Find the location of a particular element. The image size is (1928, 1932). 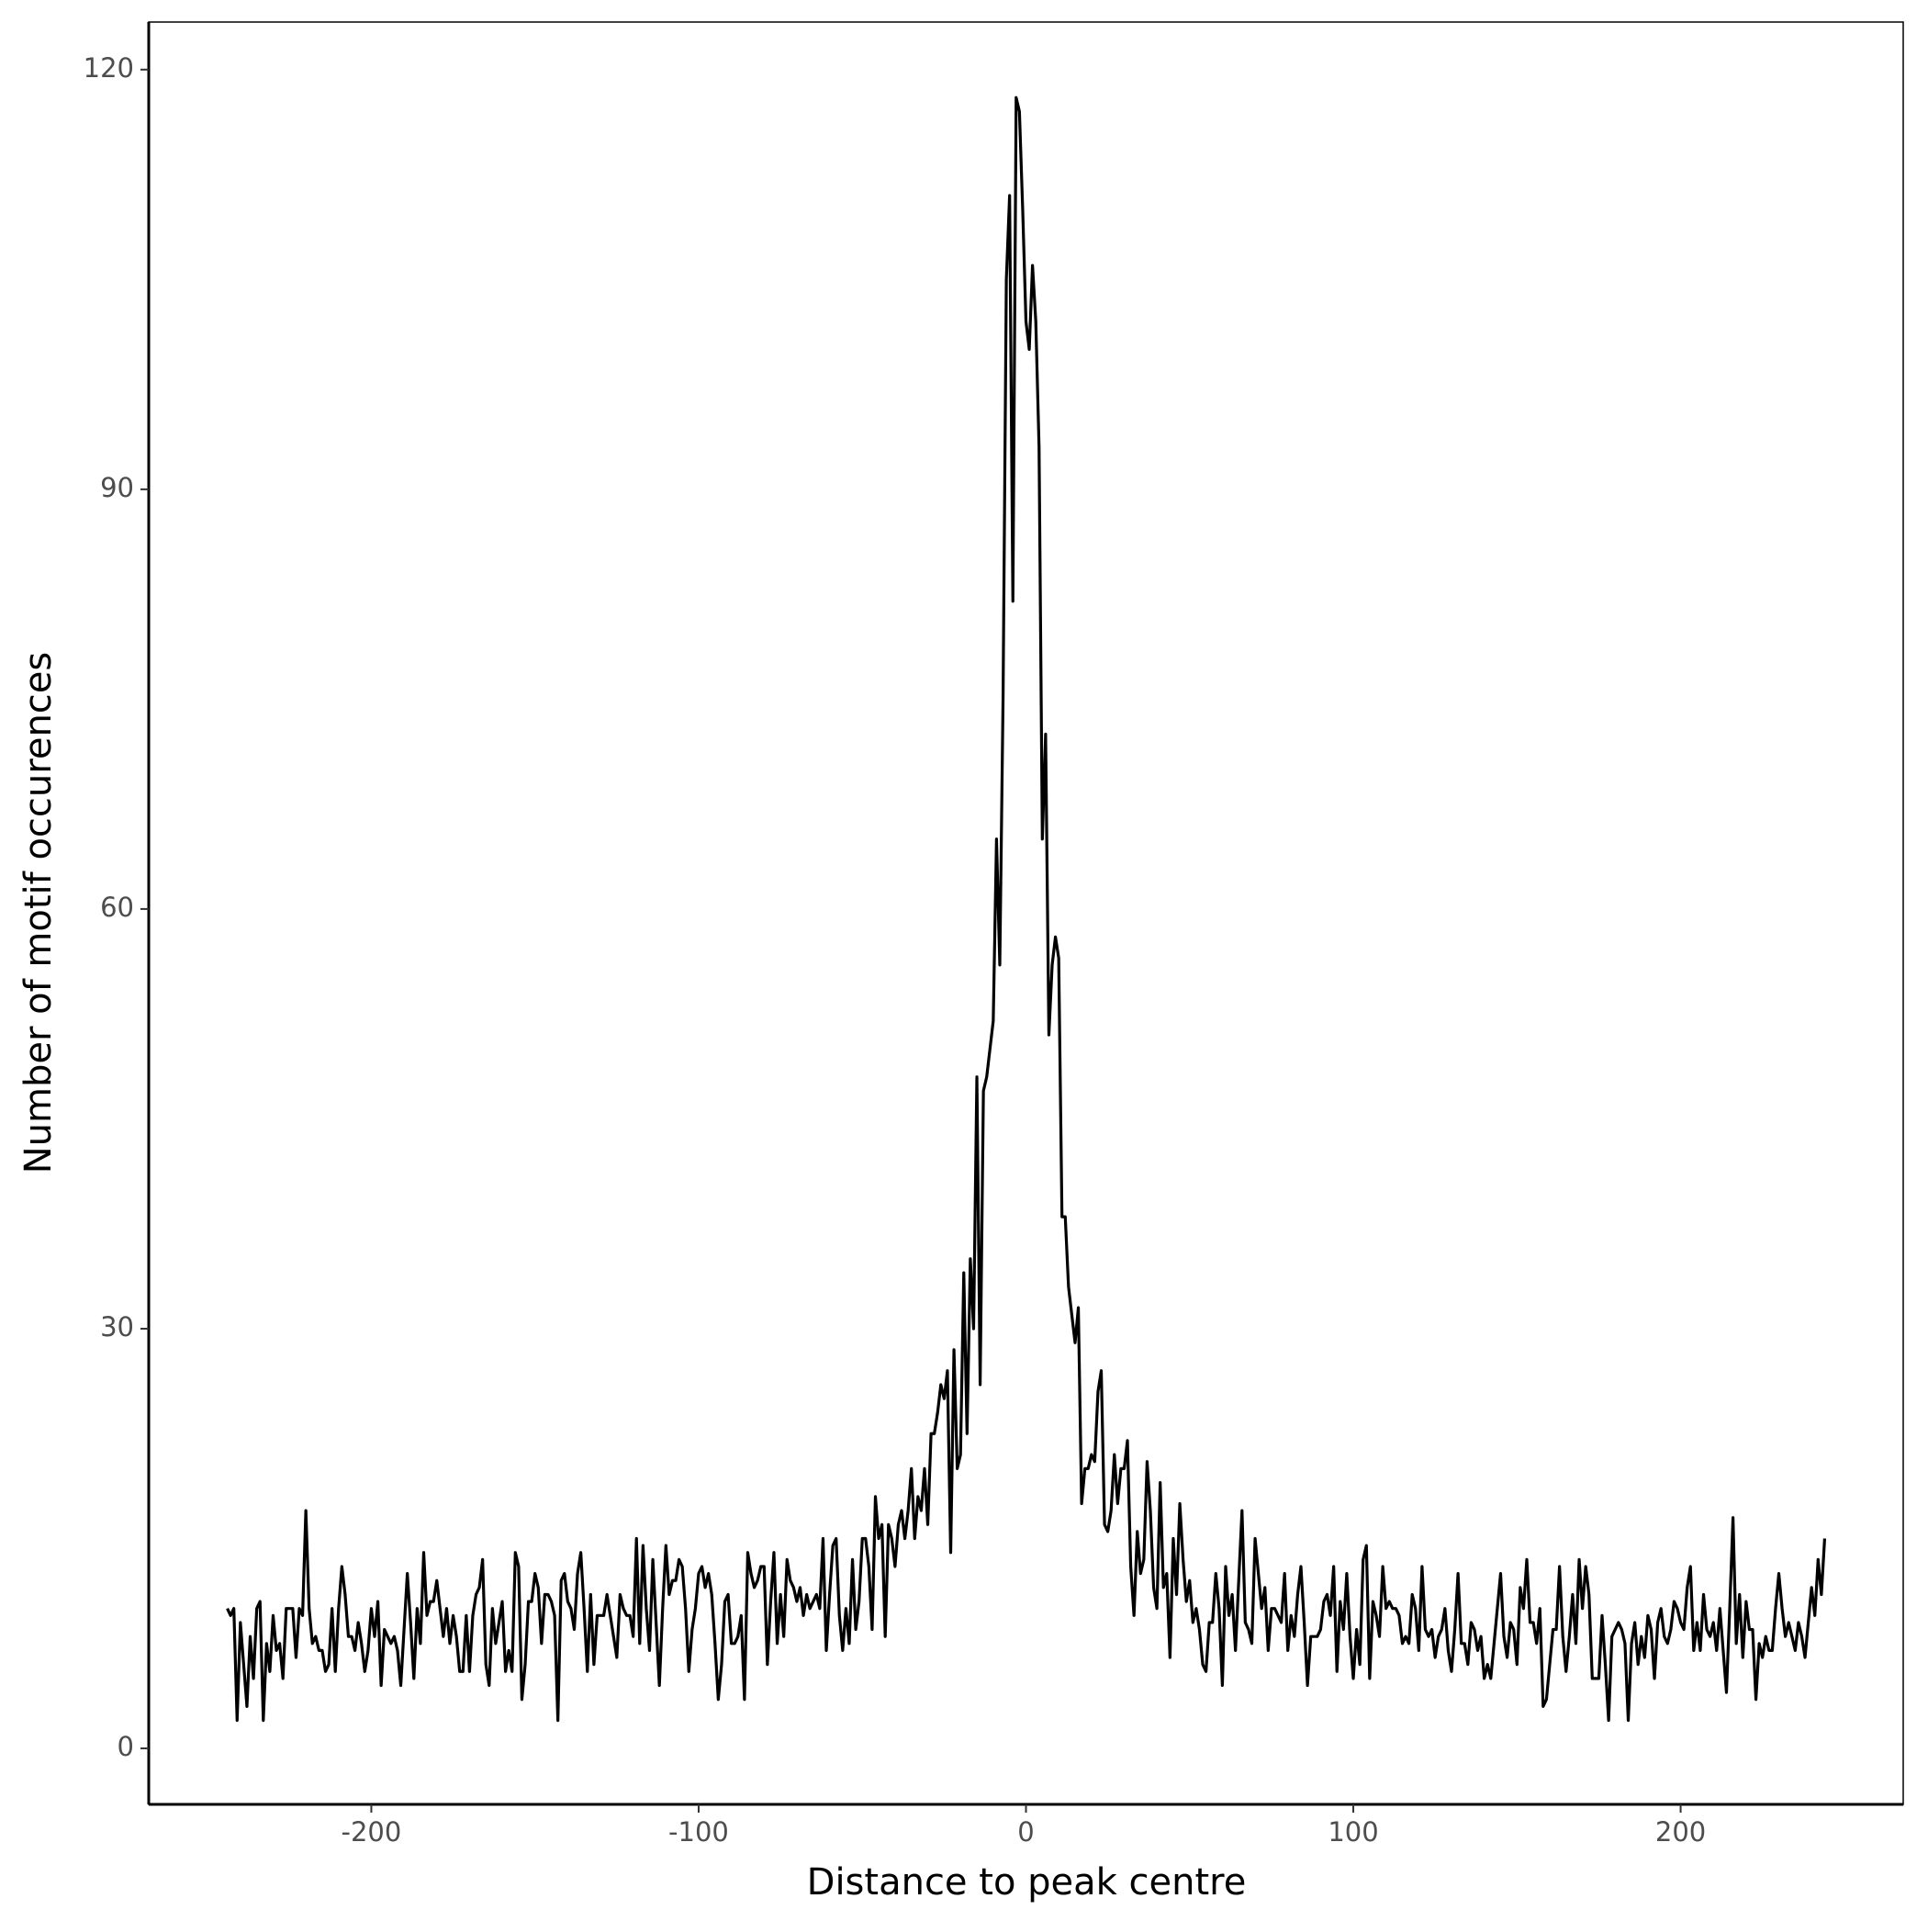

x-tick-label: 200 is located at coordinates (1680, 1832).